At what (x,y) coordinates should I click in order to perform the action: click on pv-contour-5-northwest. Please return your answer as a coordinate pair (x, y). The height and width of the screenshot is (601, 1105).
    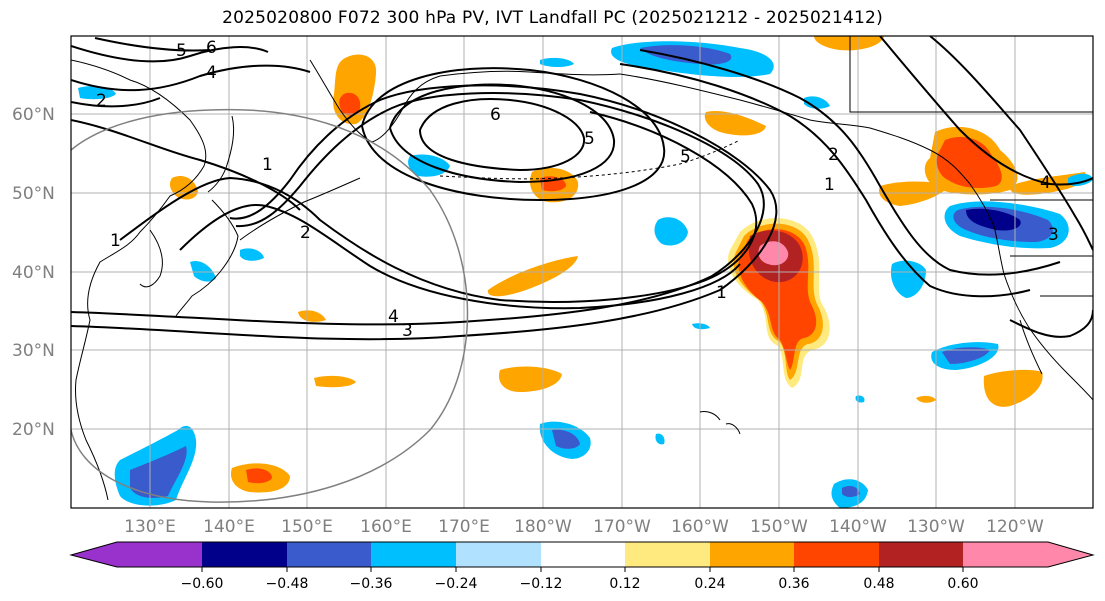
    Looking at the image, I should click on (170, 54).